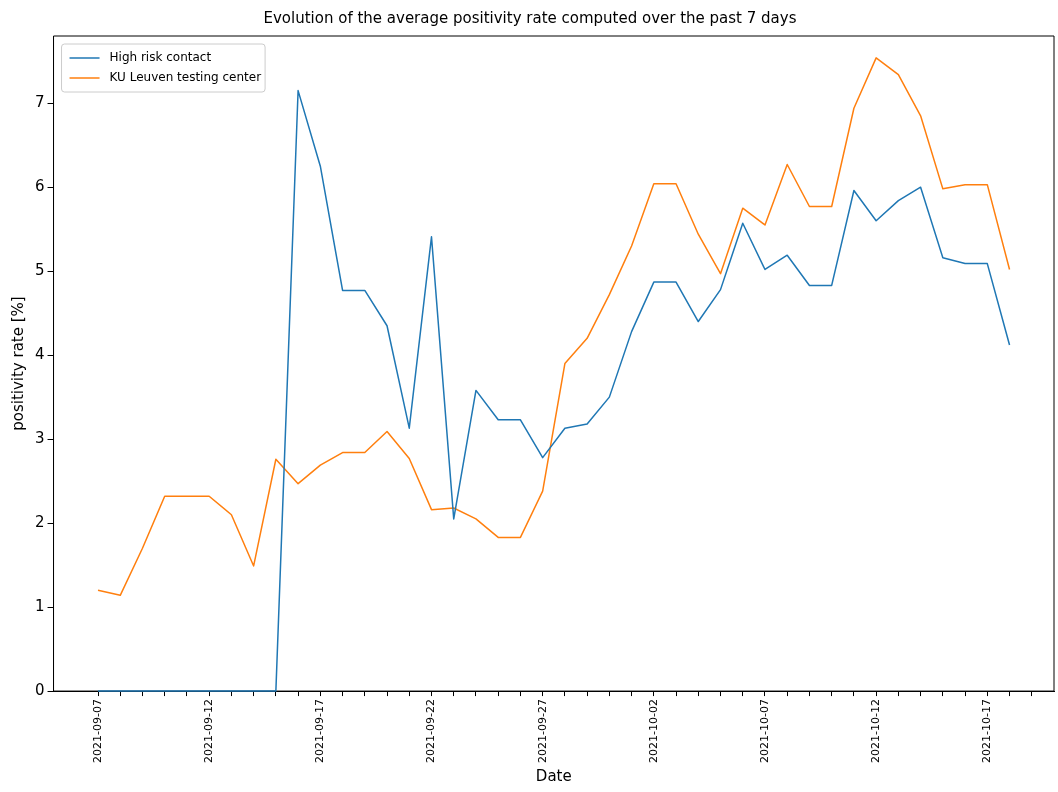 Image resolution: width=1058 pixels, height=792 pixels. What do you see at coordinates (40, 605) in the screenshot?
I see `y-tick-label: 1` at bounding box center [40, 605].